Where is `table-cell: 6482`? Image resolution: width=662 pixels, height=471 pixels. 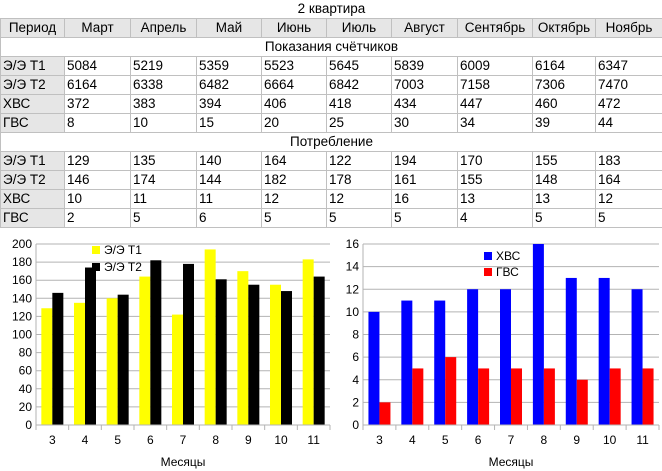 table-cell: 6482 is located at coordinates (229, 85).